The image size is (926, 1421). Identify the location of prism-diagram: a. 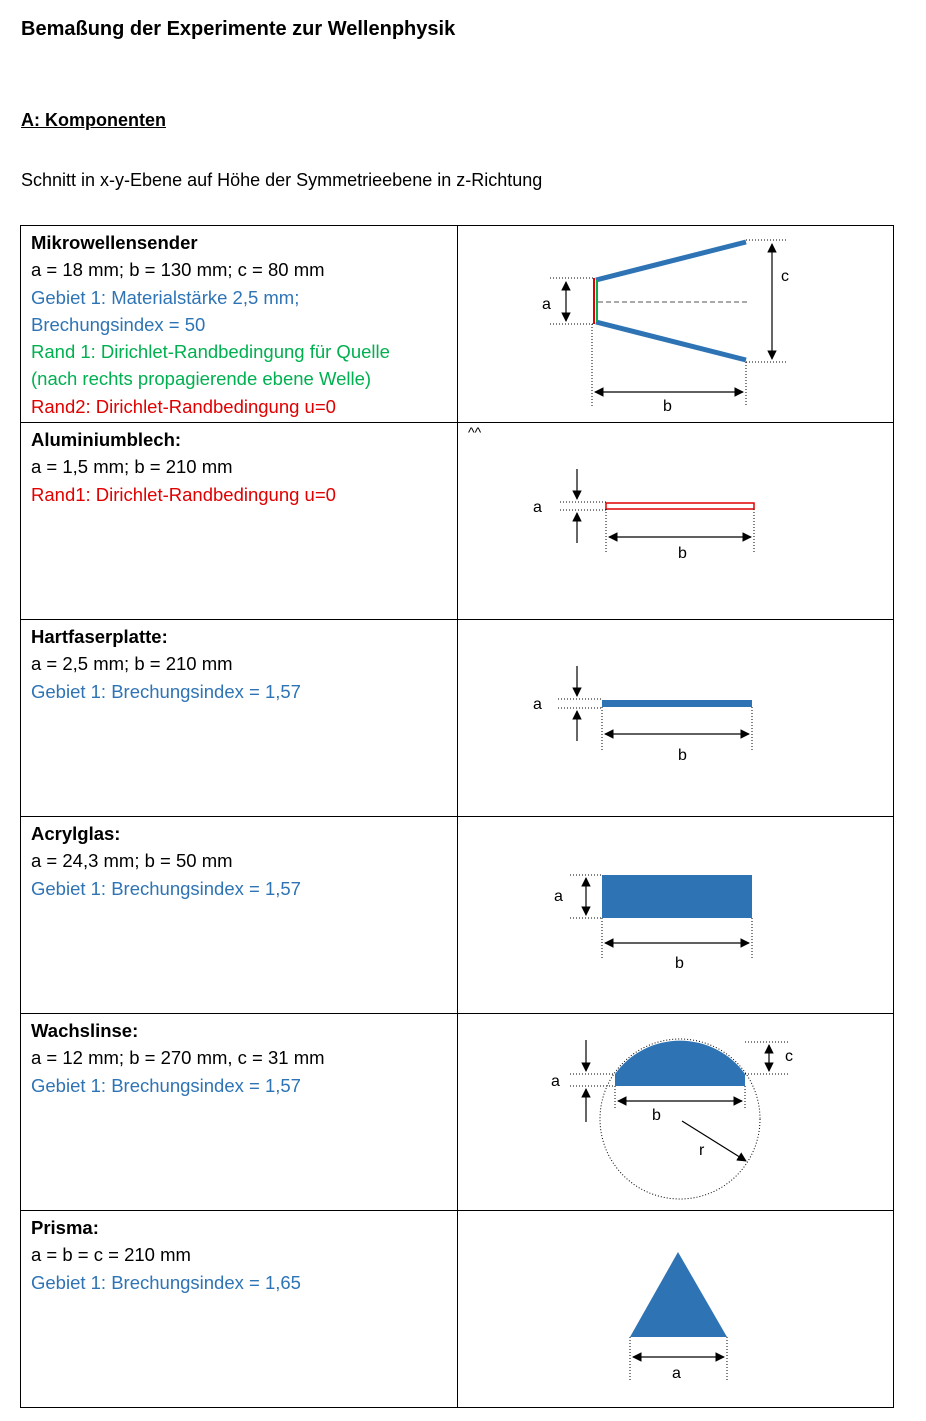
(678, 1317).